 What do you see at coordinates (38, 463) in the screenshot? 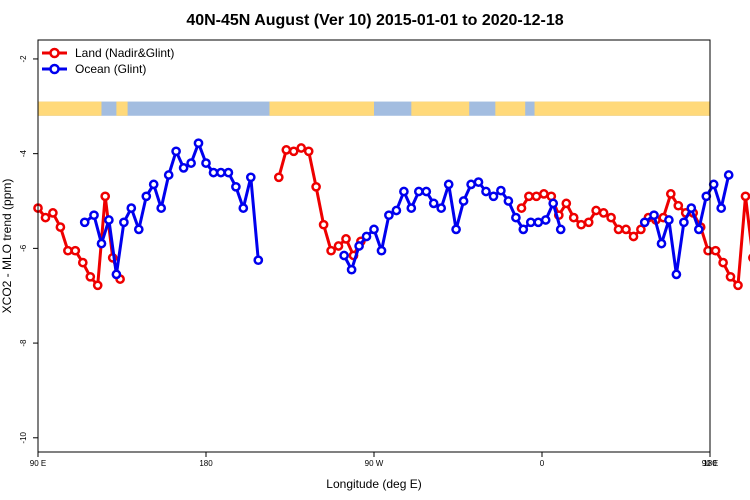
I see `x-tick-label-0: 90 E` at bounding box center [38, 463].